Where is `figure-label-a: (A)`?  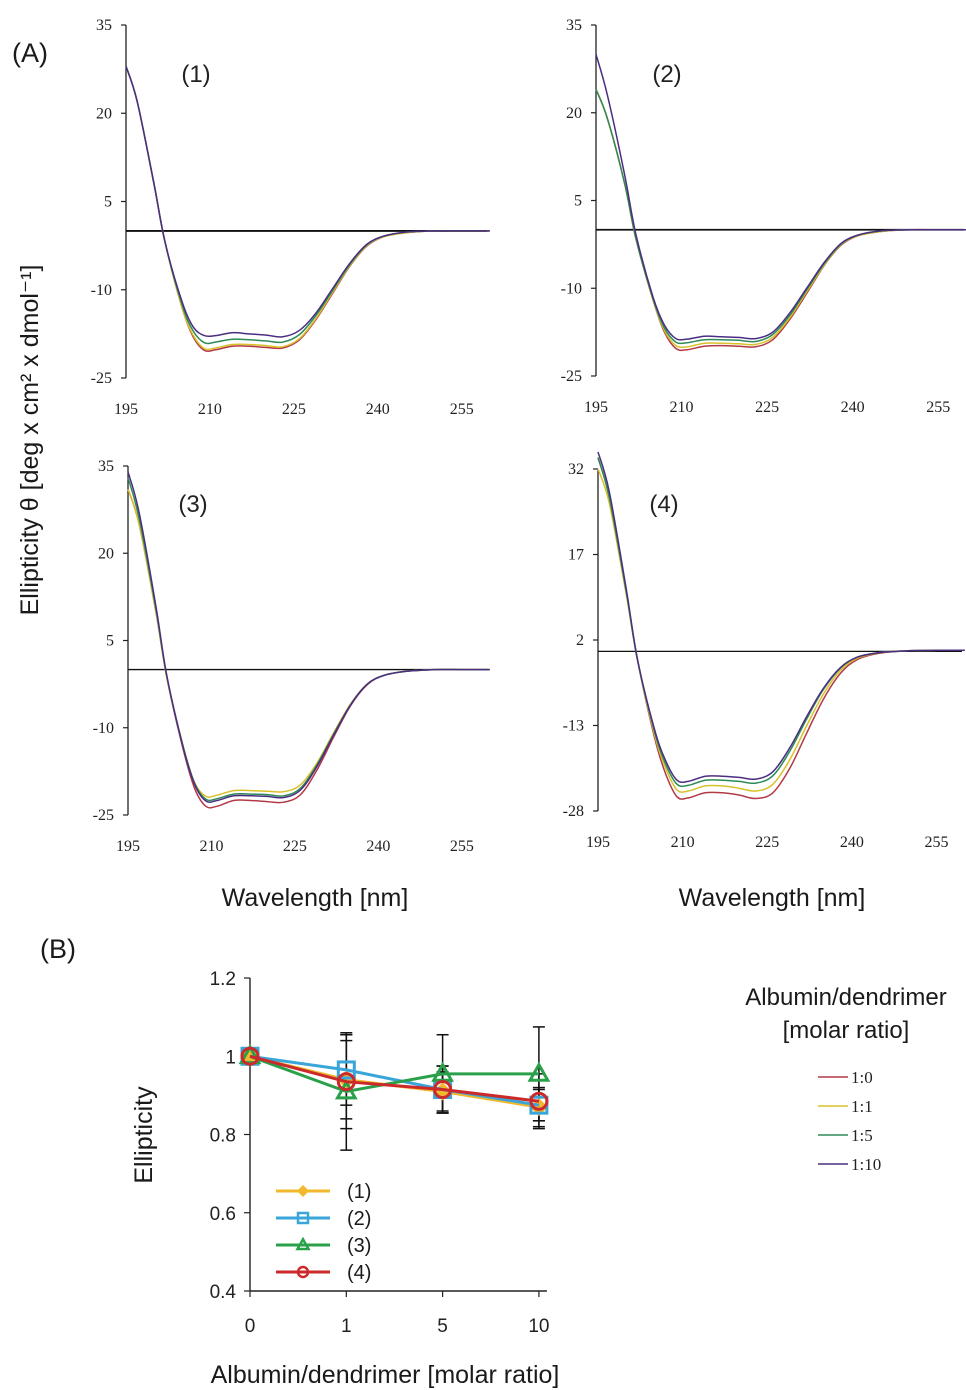
figure-label-a: (A) is located at coordinates (30, 53).